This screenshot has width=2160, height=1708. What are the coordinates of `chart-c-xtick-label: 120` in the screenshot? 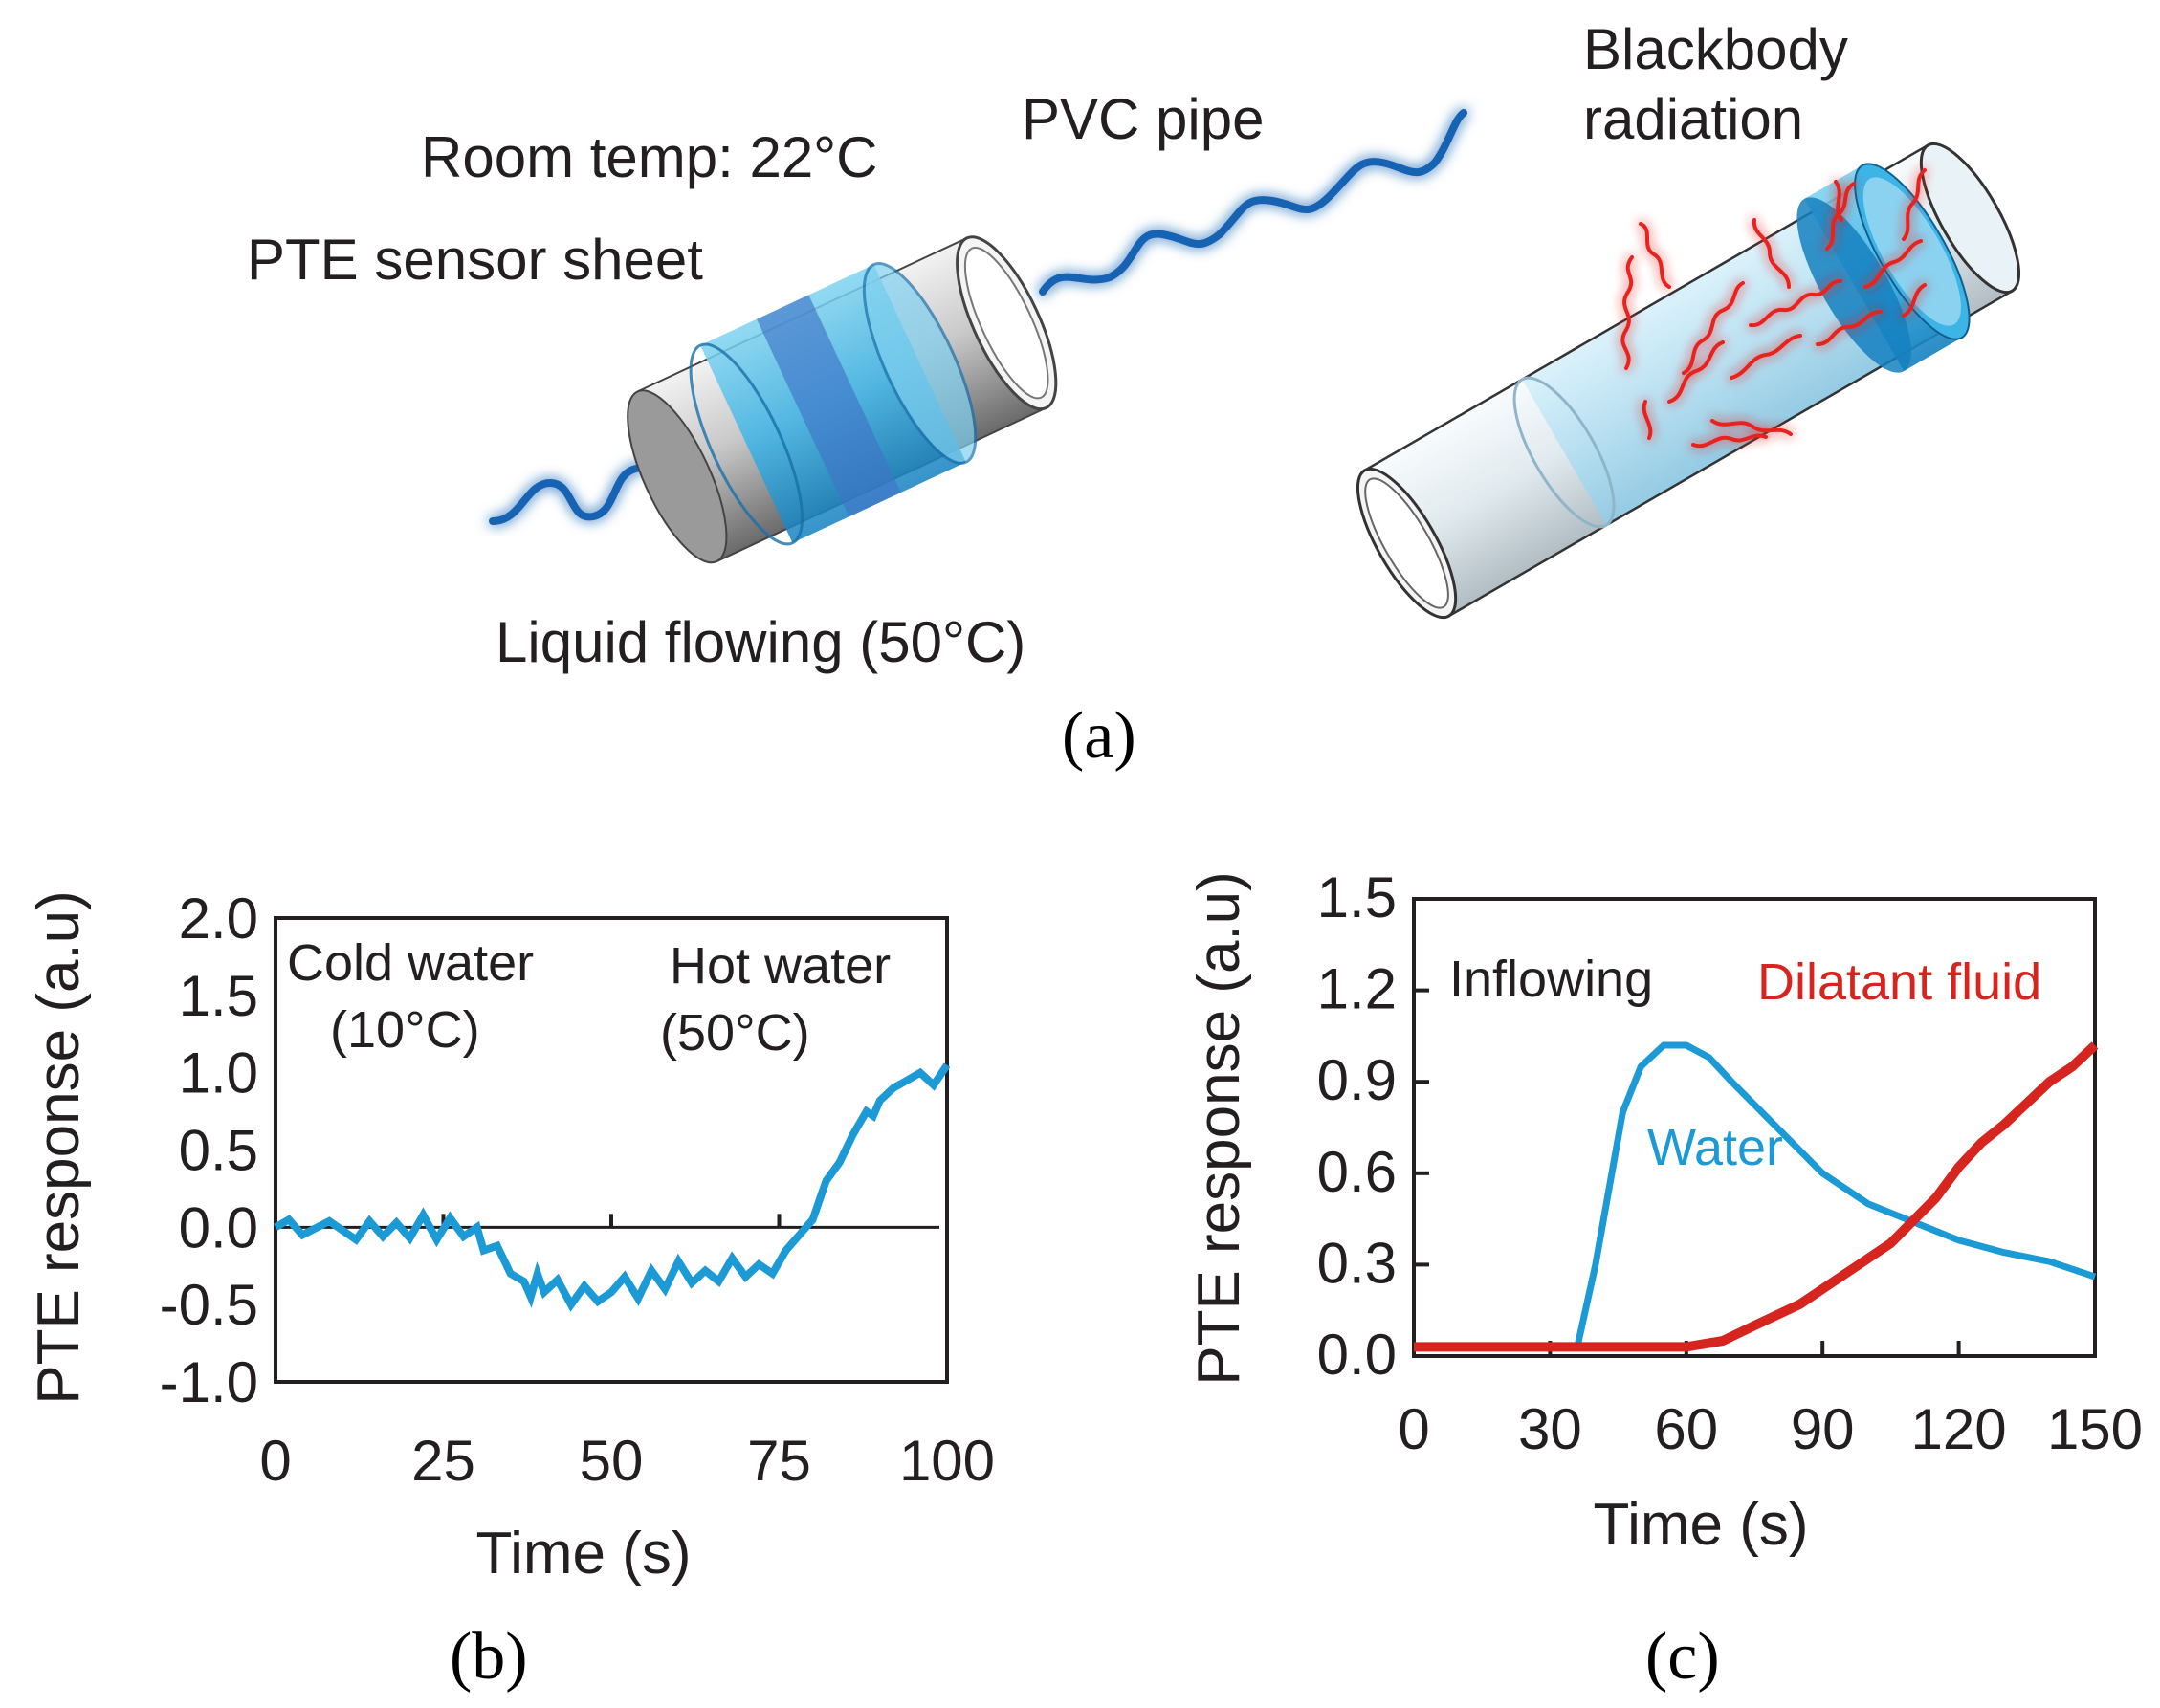 It's located at (1959, 1429).